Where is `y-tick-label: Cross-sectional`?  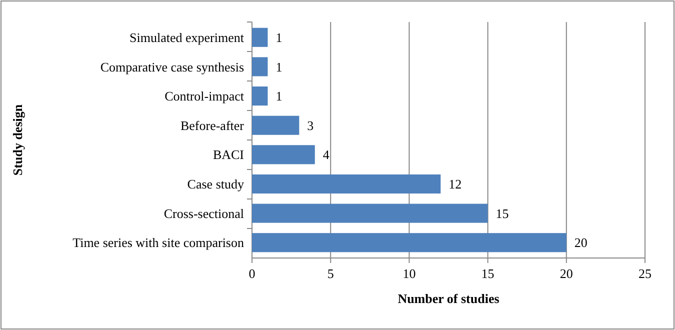
y-tick-label: Cross-sectional is located at coordinates (204, 213).